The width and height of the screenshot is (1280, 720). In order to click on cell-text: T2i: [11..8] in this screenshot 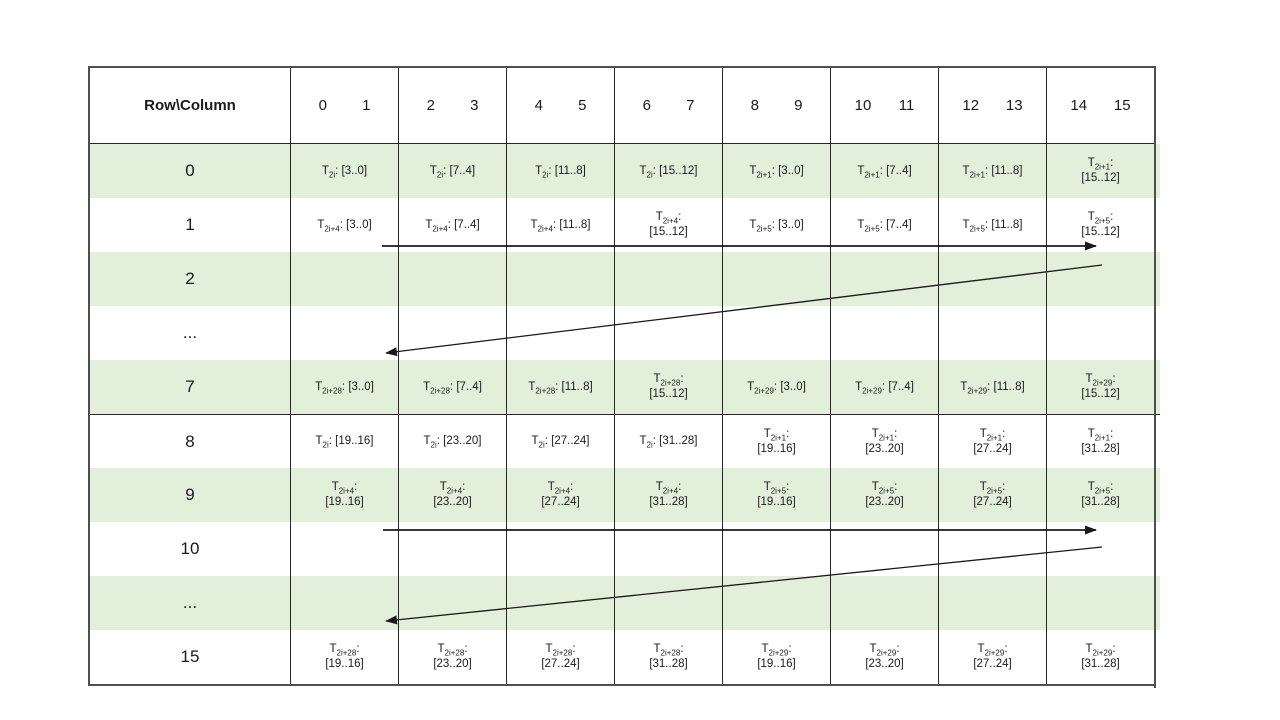, I will do `click(560, 171)`.